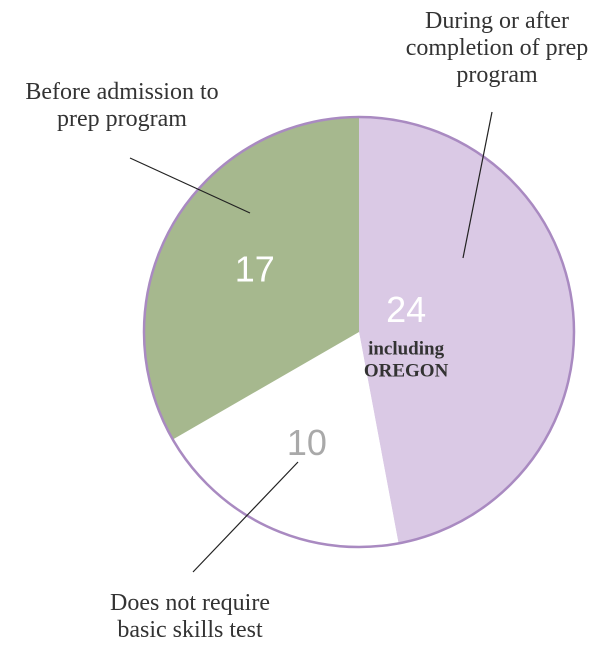 This screenshot has width=611, height=649. I want to click on slice-value-label-1: 24, so click(406, 309).